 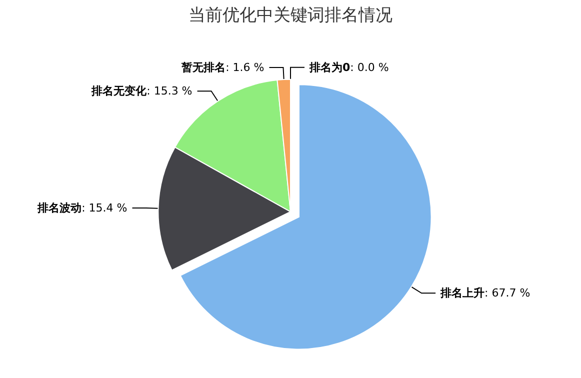 What do you see at coordinates (169, 91) in the screenshot?
I see `data-label: : 15.3 %` at bounding box center [169, 91].